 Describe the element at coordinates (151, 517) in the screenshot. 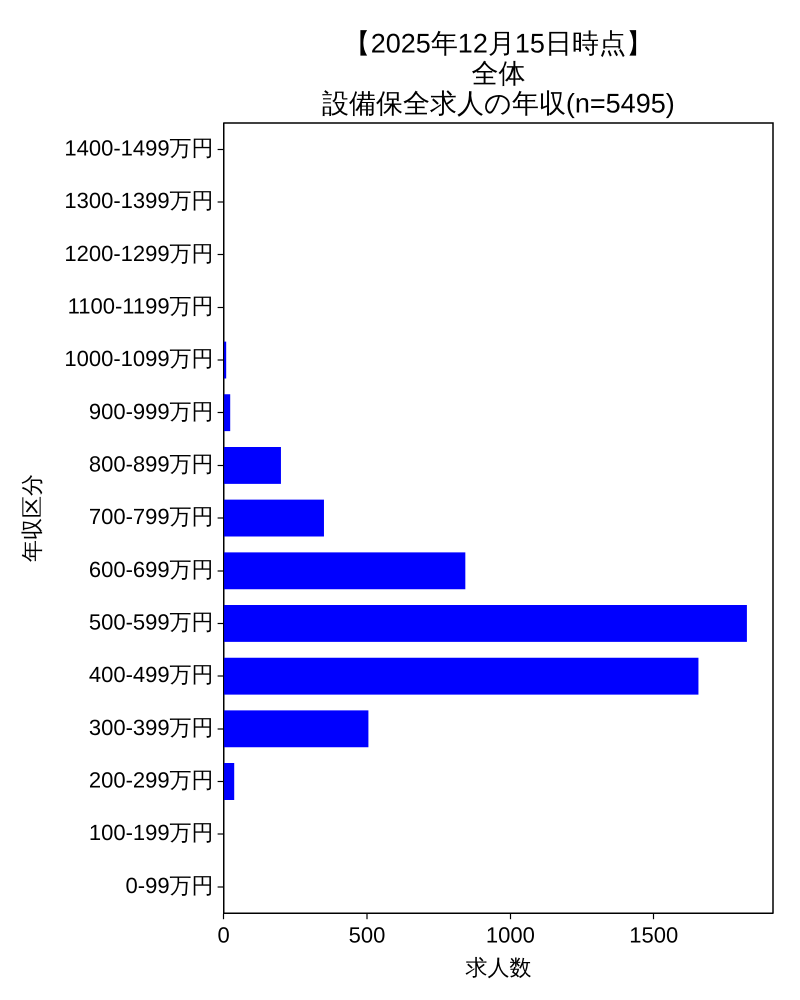

I see `y-tick-label: 700-799万円` at that location.